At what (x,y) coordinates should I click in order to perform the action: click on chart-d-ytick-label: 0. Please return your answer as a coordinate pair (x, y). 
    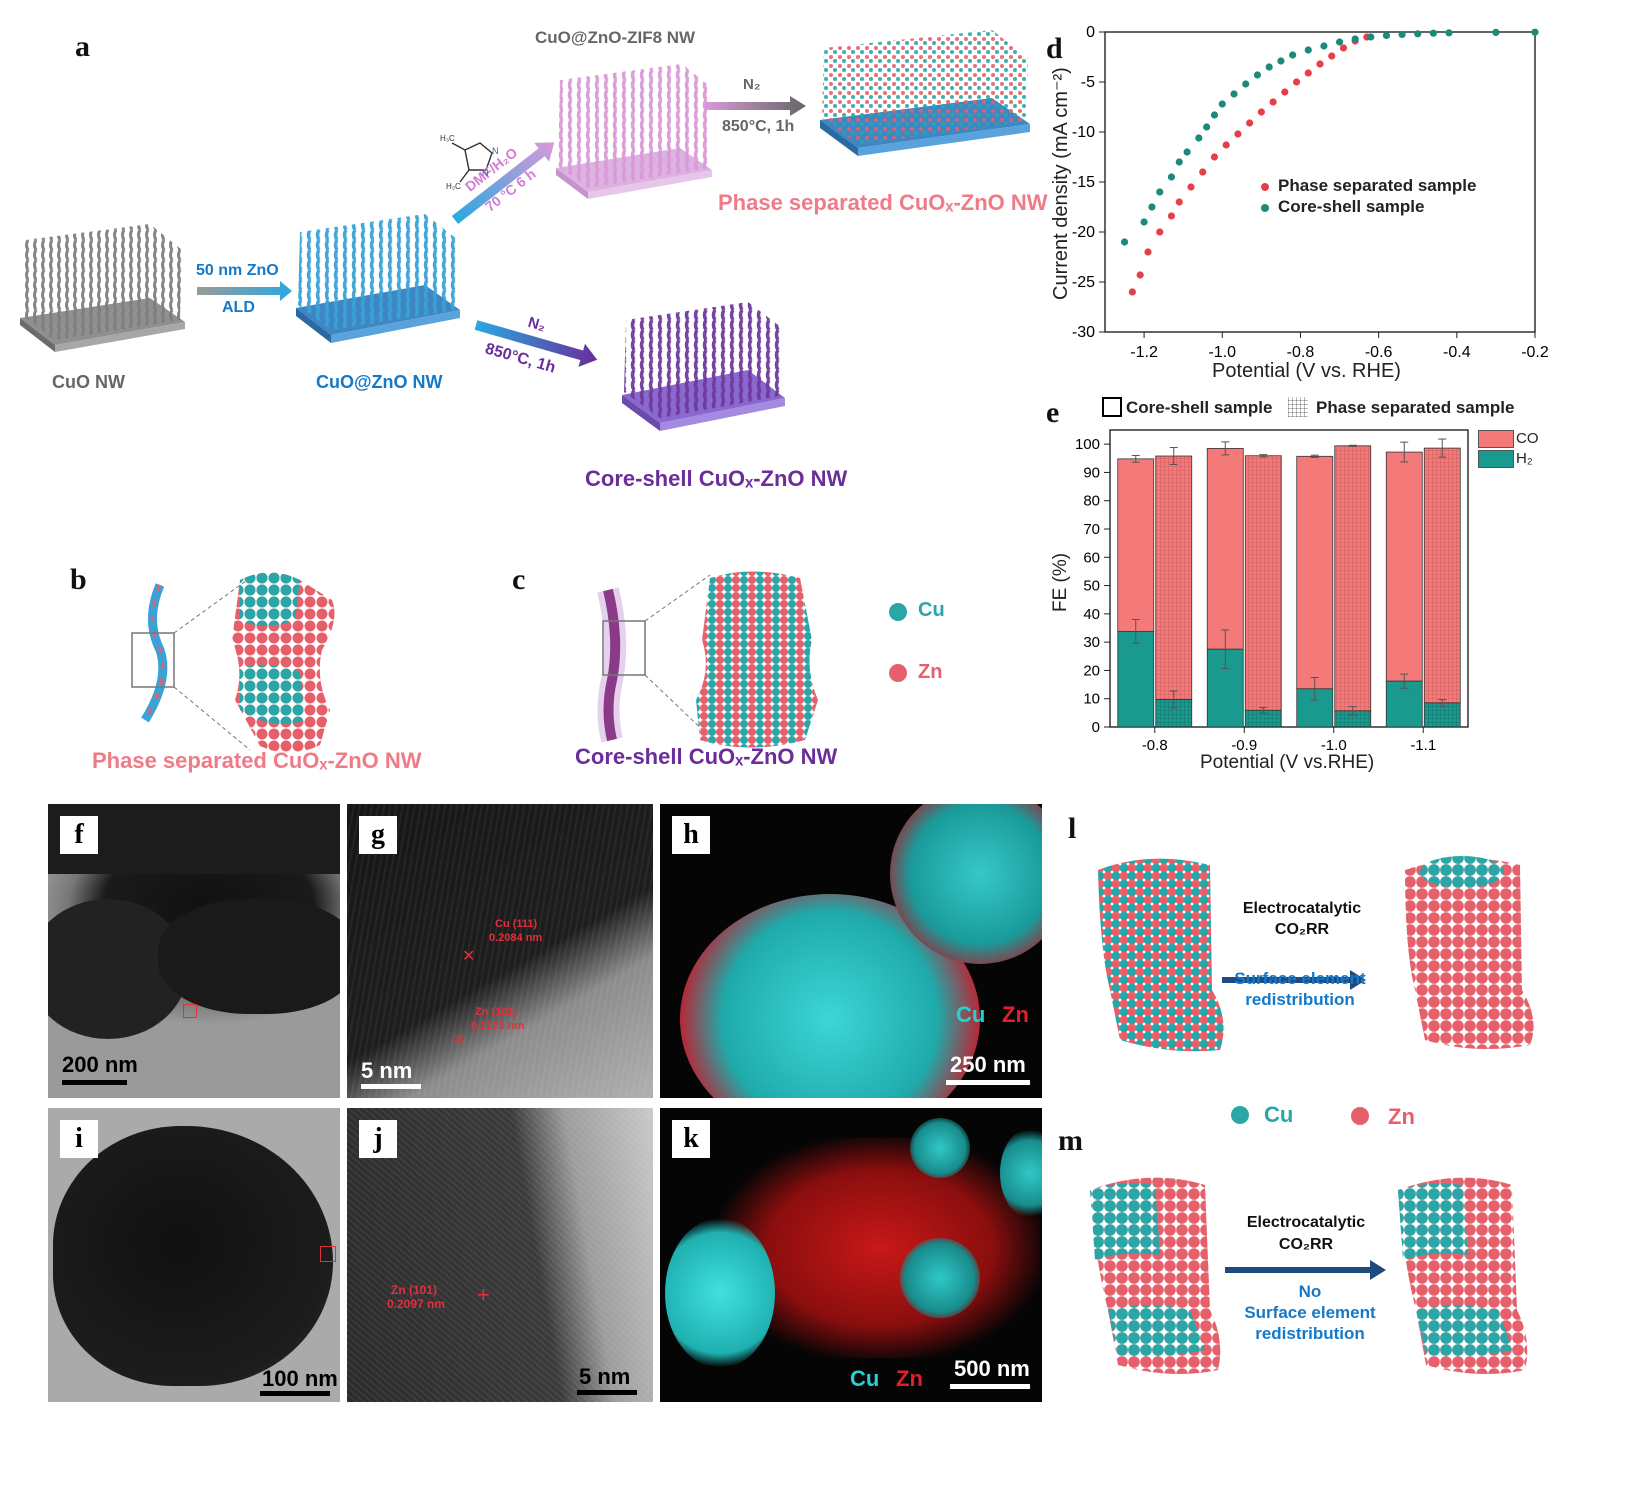
    Looking at the image, I should click on (1090, 32).